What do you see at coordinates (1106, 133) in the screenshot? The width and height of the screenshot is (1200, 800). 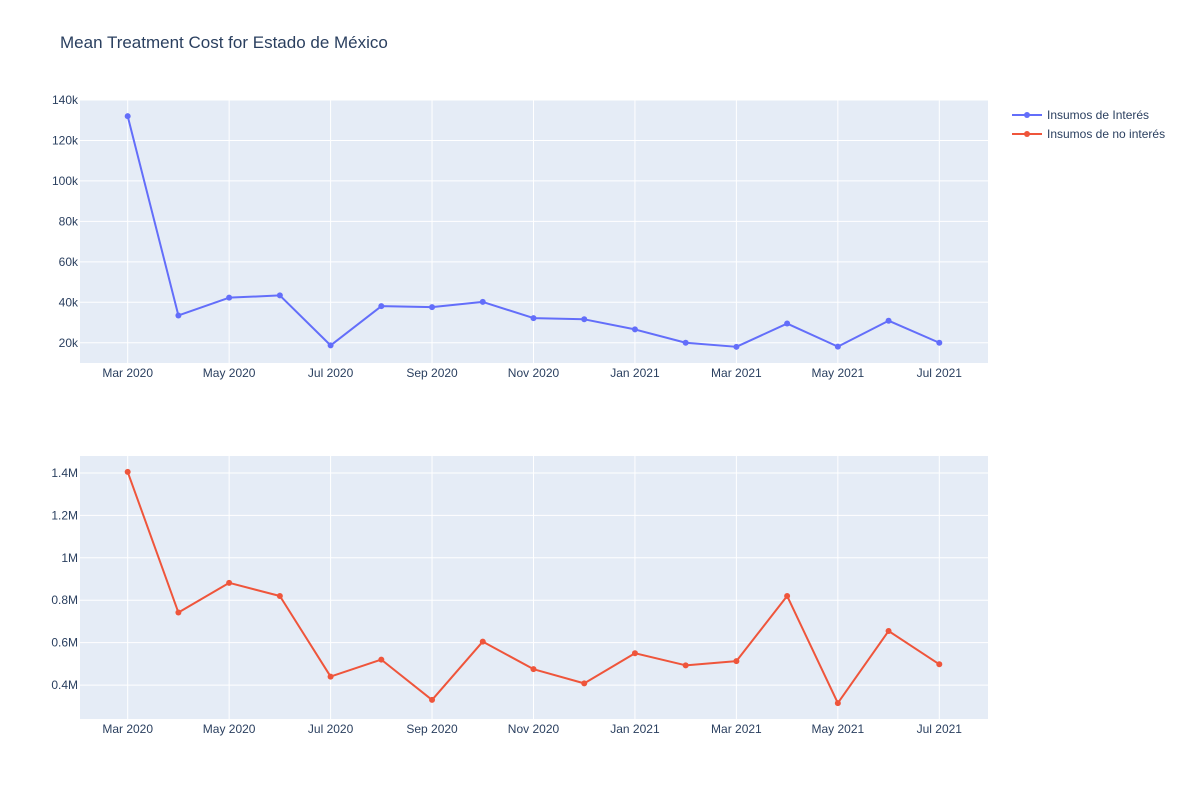 I see `legend-label: Insumos de no interés` at bounding box center [1106, 133].